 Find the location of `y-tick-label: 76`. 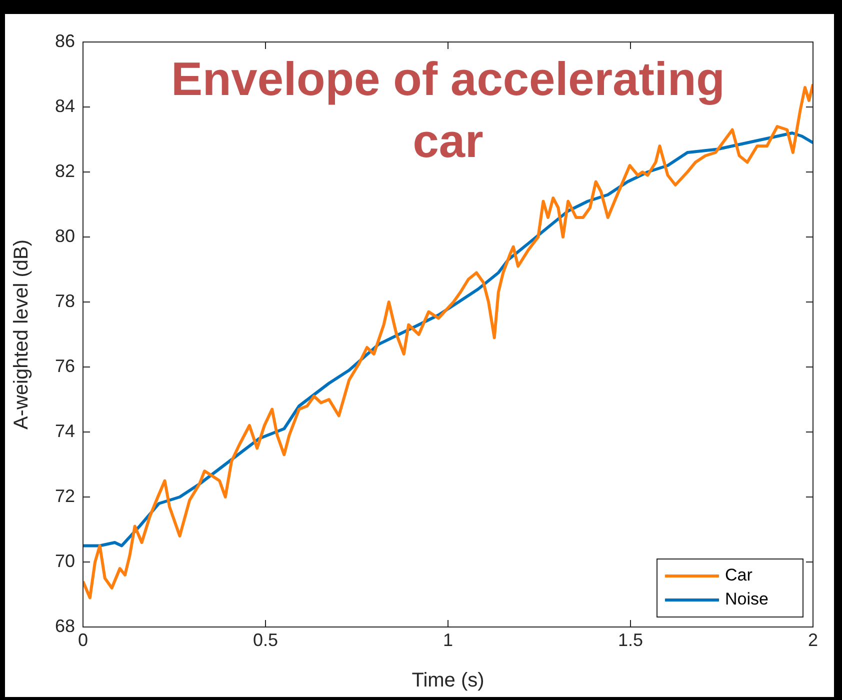

y-tick-label: 76 is located at coordinates (64, 366).